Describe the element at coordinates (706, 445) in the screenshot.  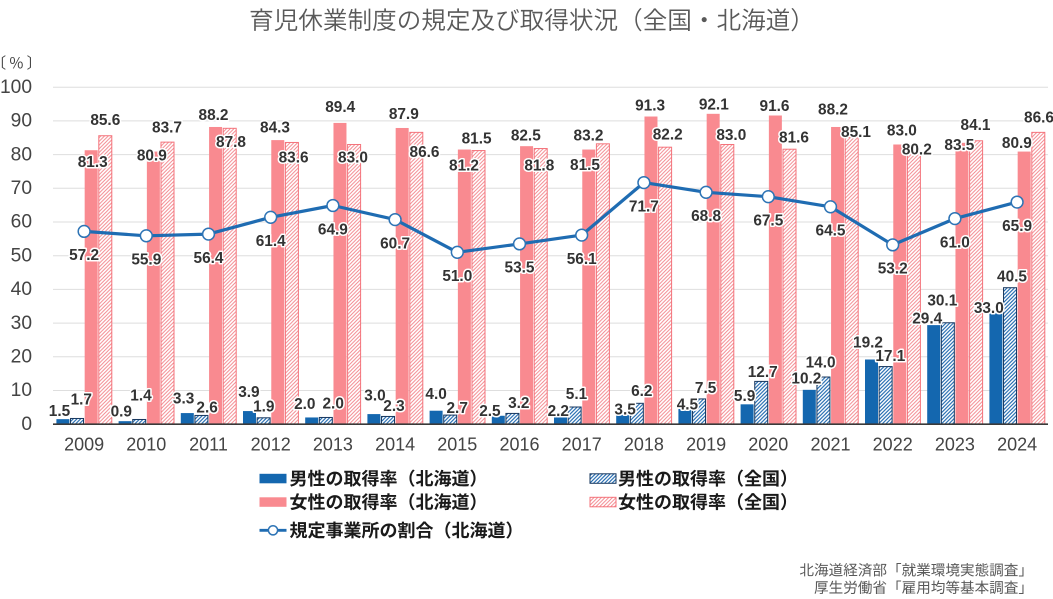
I see `svg-text: 2019` at that location.